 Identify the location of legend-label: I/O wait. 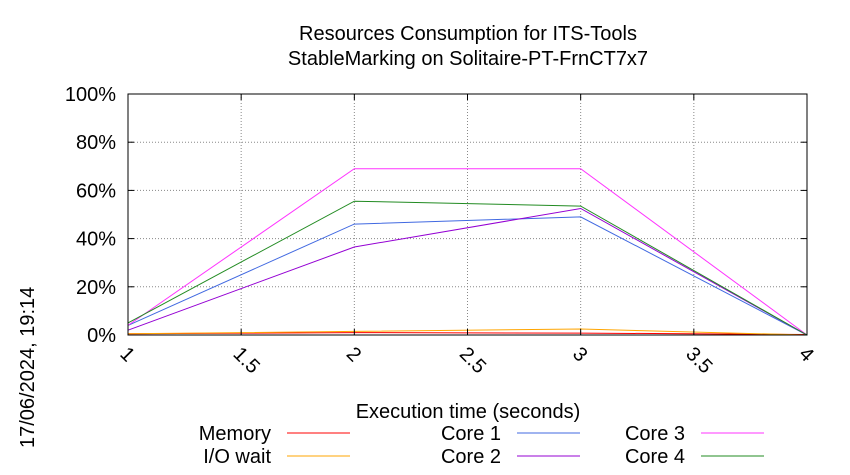
(237, 457).